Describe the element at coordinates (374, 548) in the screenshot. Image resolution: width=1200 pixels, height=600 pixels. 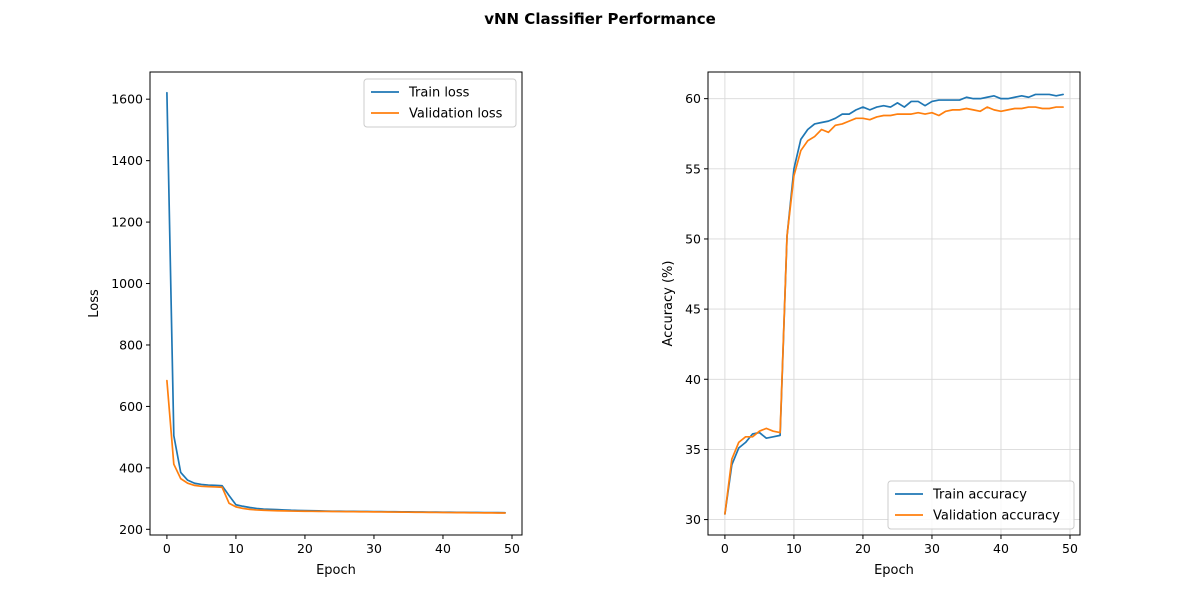
I see `loss-x-tick-label: 30` at that location.